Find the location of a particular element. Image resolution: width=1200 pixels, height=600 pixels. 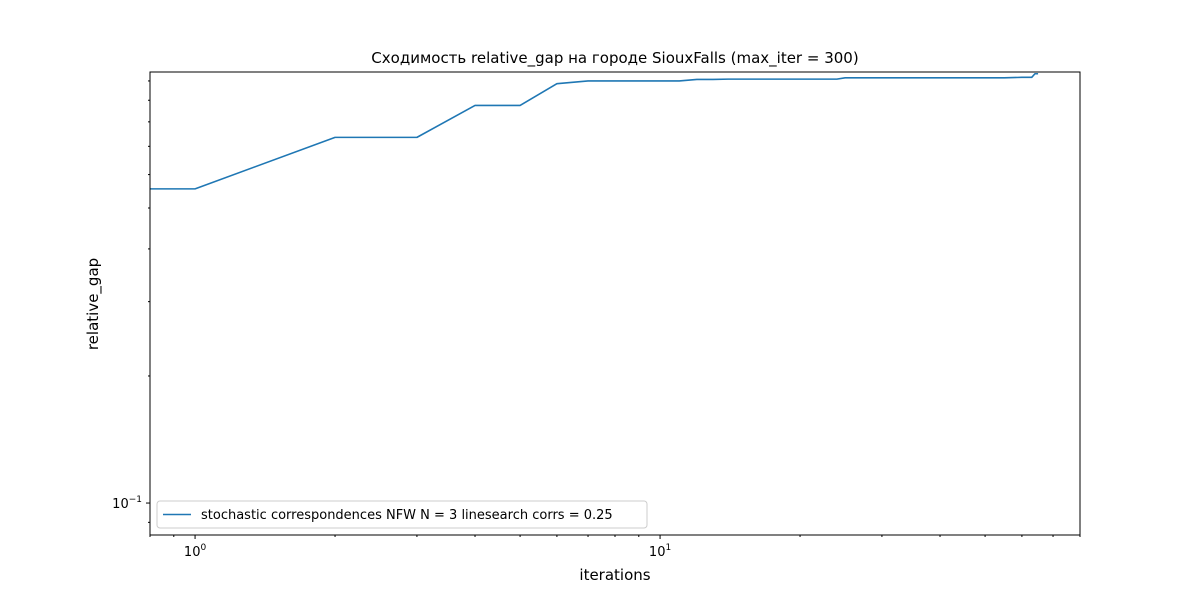

y-tick-label: 10−1 is located at coordinates (127, 503).